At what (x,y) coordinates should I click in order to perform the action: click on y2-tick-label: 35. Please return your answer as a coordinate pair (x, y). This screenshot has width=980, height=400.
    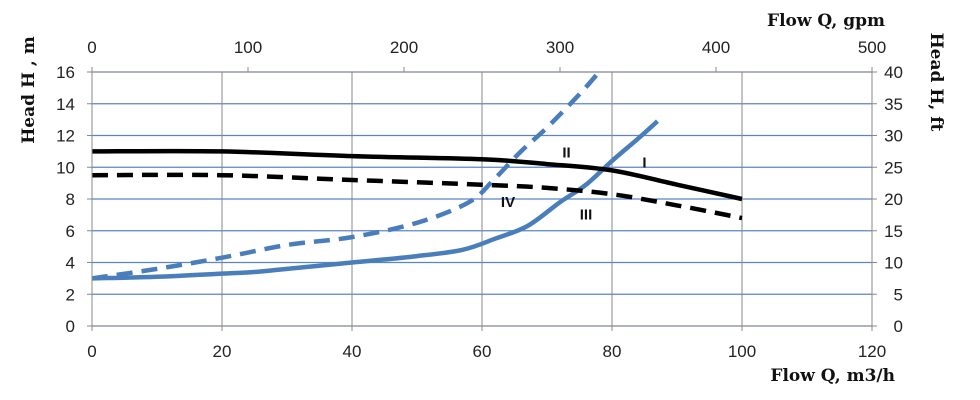
    Looking at the image, I should click on (893, 104).